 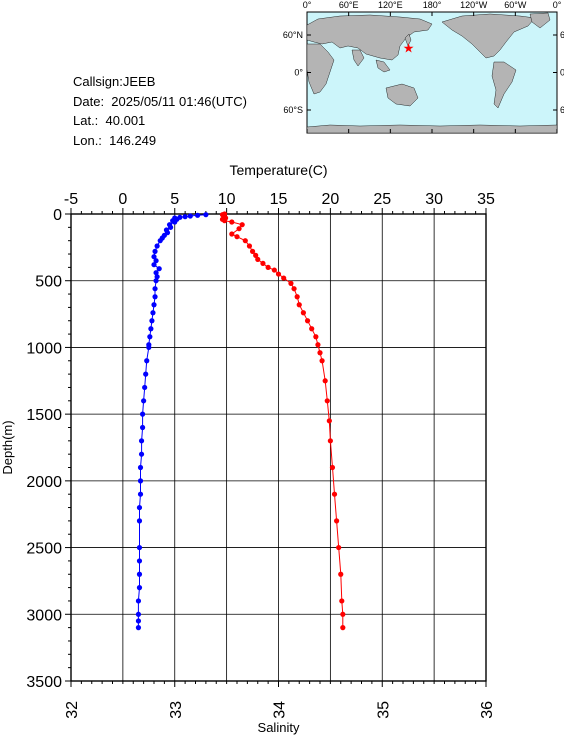 I want to click on temperature-line, so click(x=171, y=421).